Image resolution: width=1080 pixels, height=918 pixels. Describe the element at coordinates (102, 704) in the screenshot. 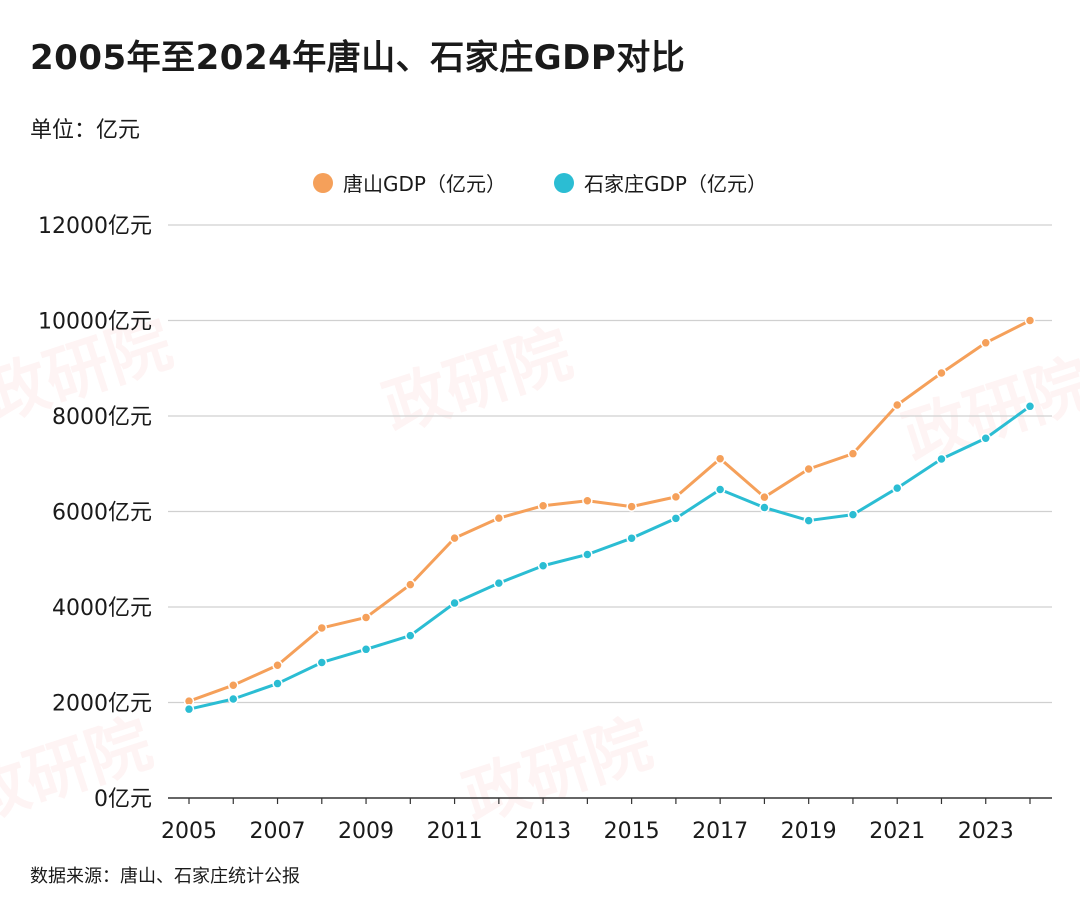

I see `y-tick-label: 2000亿元` at that location.